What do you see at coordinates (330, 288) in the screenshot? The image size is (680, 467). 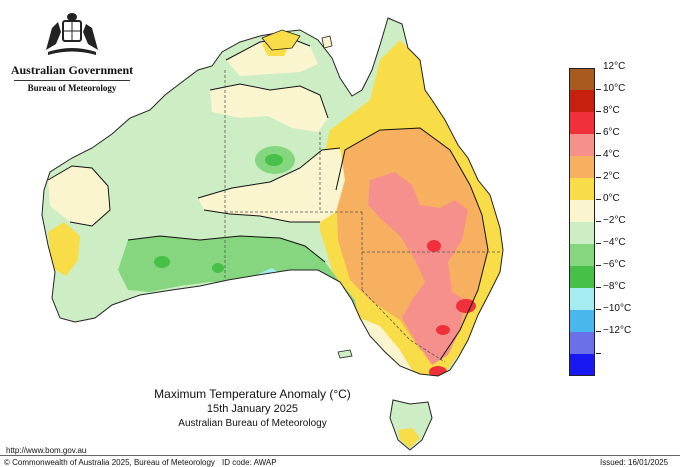 I see `zone-minus-8-c` at bounding box center [330, 288].